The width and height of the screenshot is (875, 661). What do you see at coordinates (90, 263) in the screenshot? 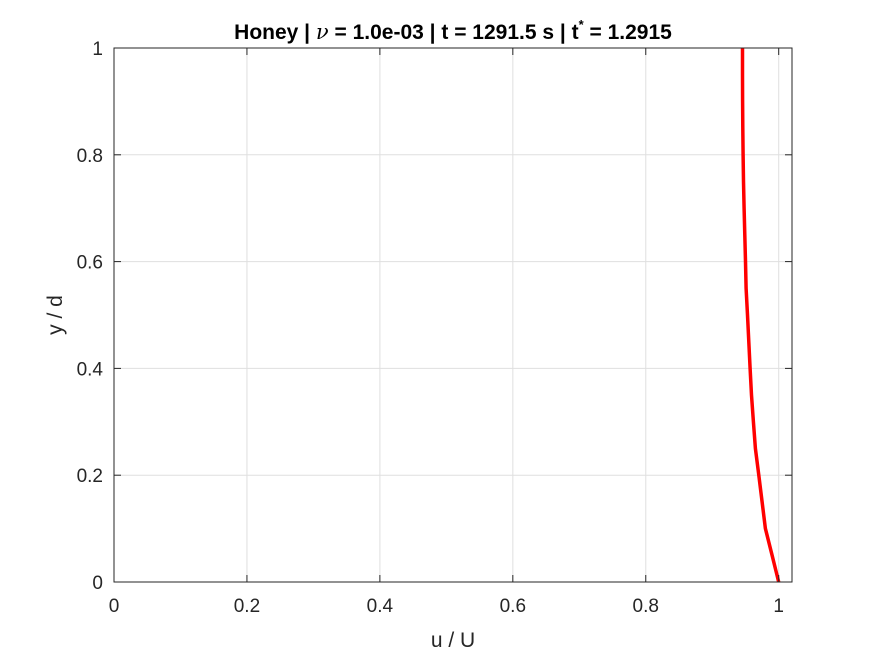
I see `y-tick-label: 0.6` at bounding box center [90, 263].